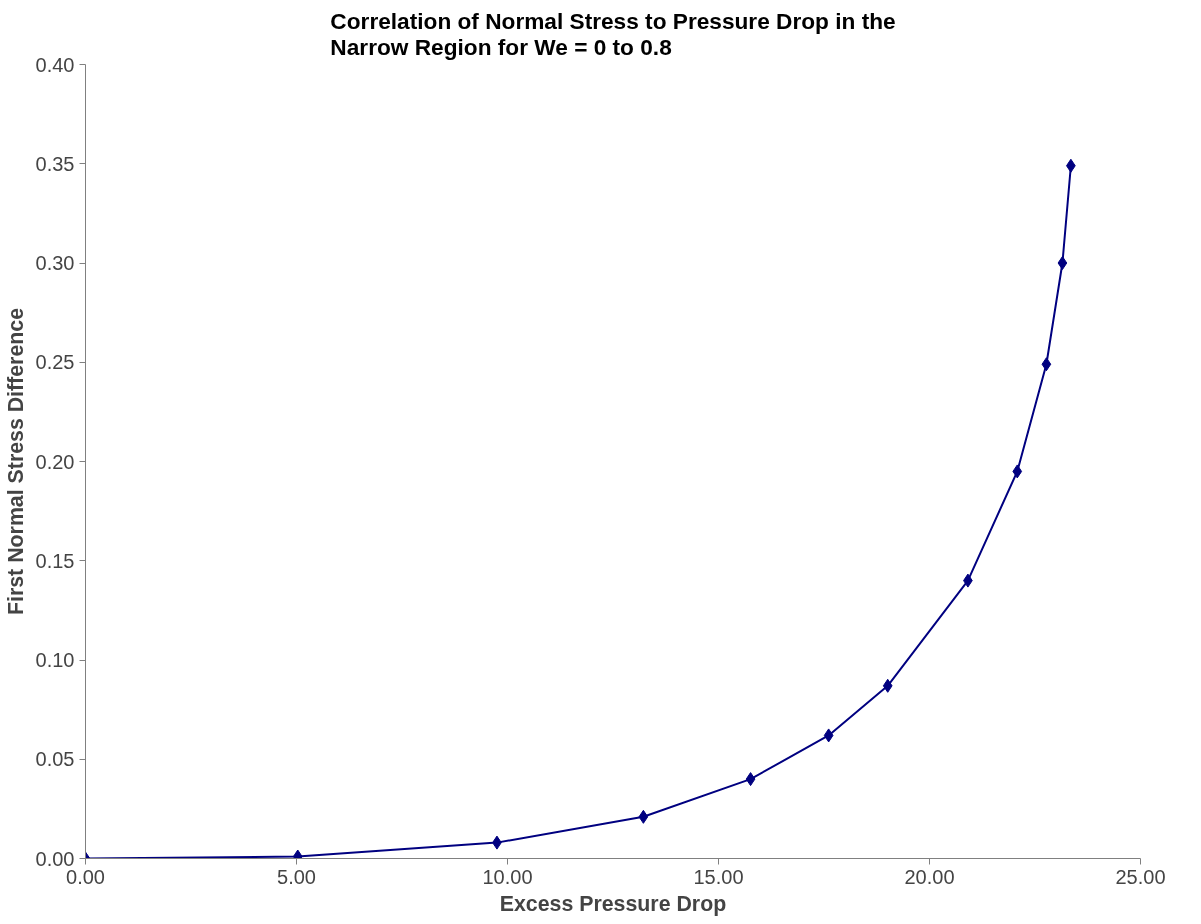  I want to click on x-tick-label: 15.00, so click(718, 876).